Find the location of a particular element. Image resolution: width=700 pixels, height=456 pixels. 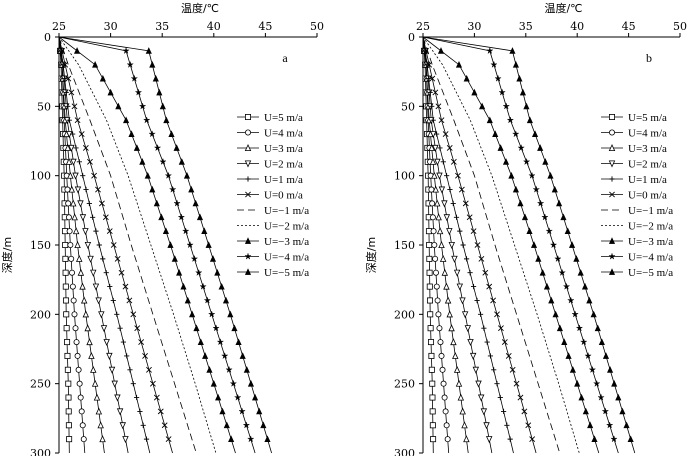

legend-label: U=−3 m/a is located at coordinates (286, 242).